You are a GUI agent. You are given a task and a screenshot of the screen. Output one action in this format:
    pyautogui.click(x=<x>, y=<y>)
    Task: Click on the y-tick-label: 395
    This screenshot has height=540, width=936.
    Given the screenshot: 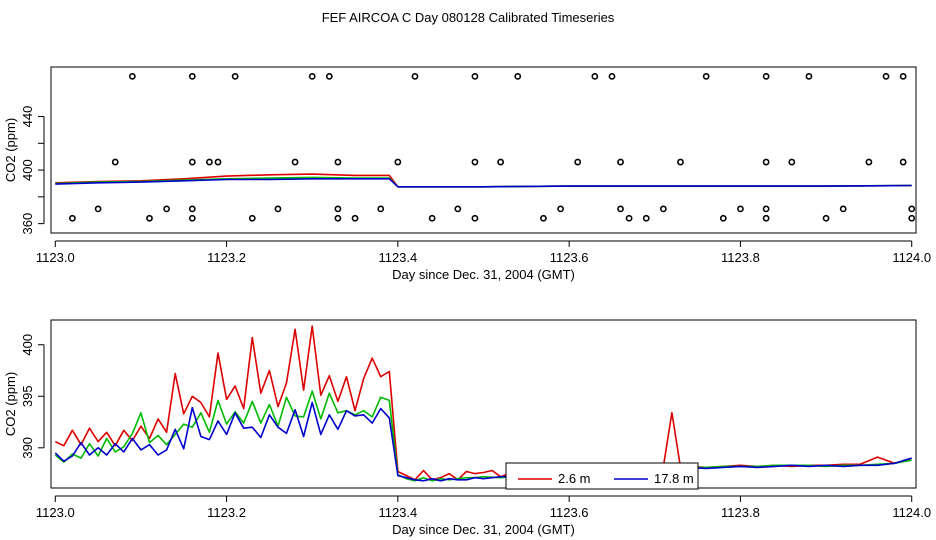 What is the action you would take?
    pyautogui.click(x=27, y=396)
    